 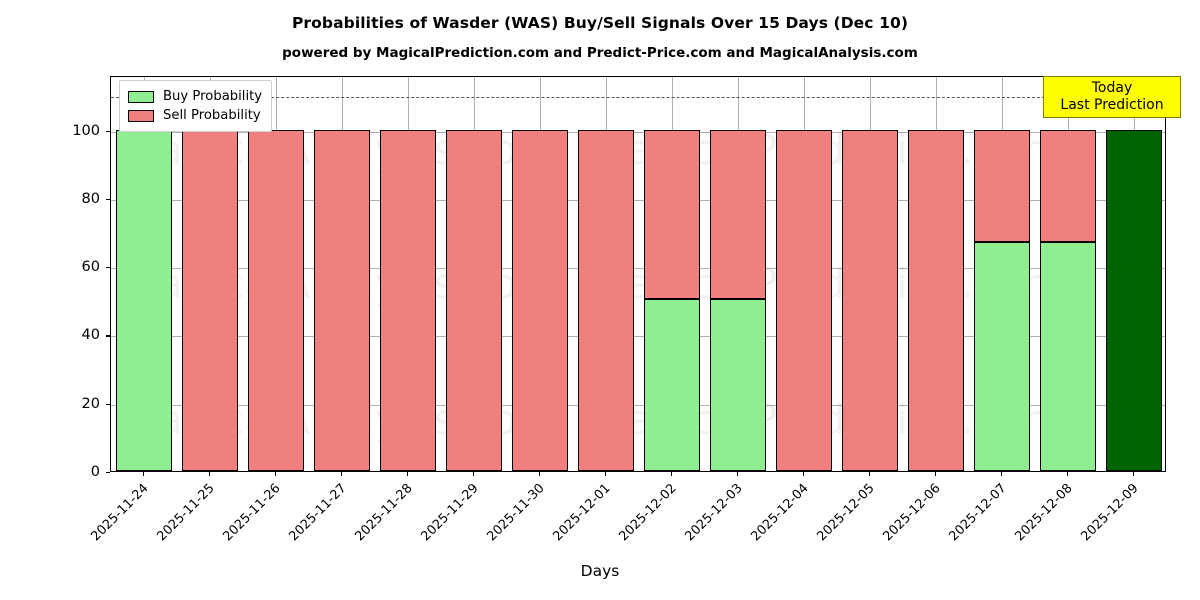 What do you see at coordinates (1134, 300) in the screenshot?
I see `bar-segment-today` at bounding box center [1134, 300].